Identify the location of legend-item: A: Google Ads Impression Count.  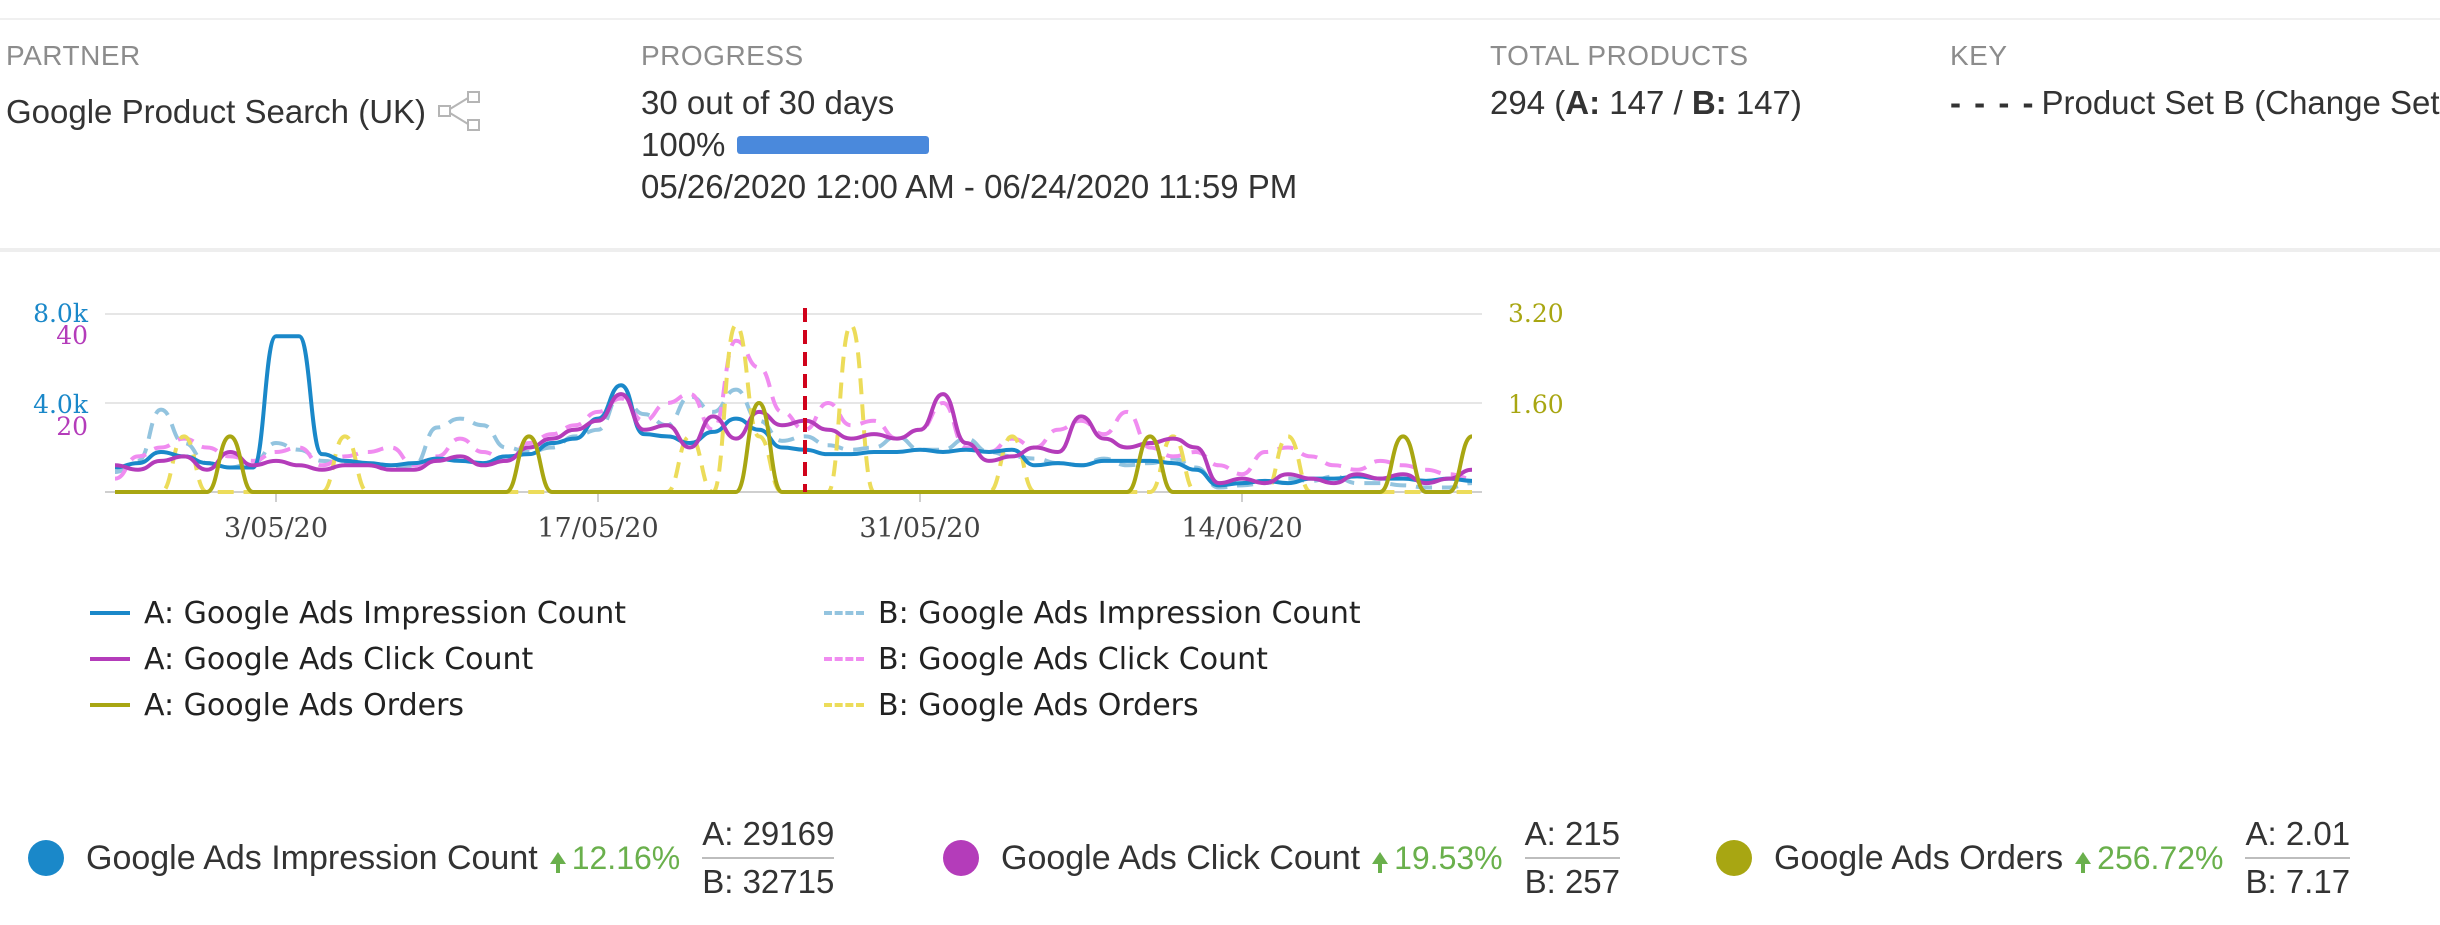
(358, 613).